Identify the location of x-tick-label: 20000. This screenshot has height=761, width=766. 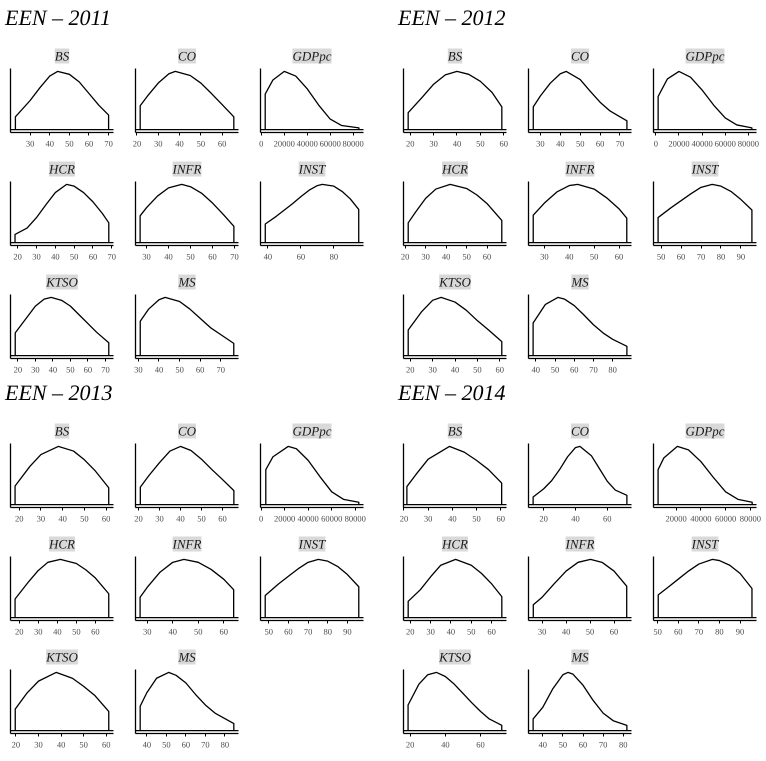
(679, 143).